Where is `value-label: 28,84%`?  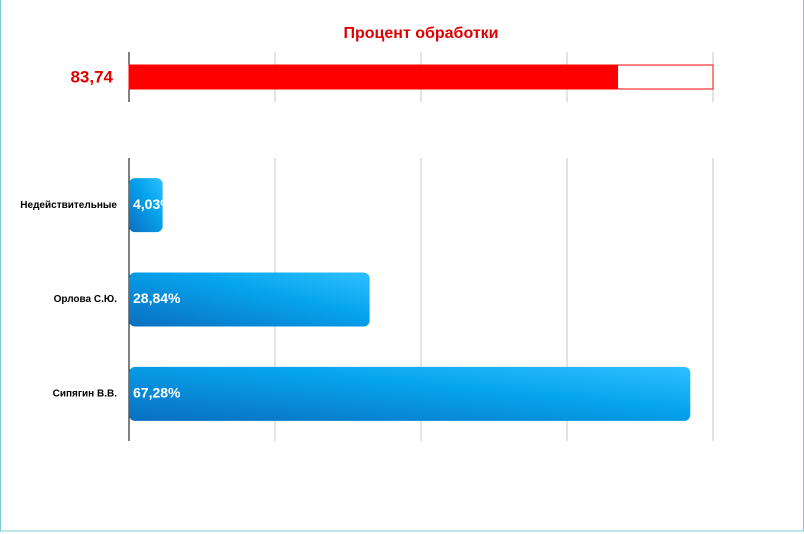
value-label: 28,84% is located at coordinates (157, 298).